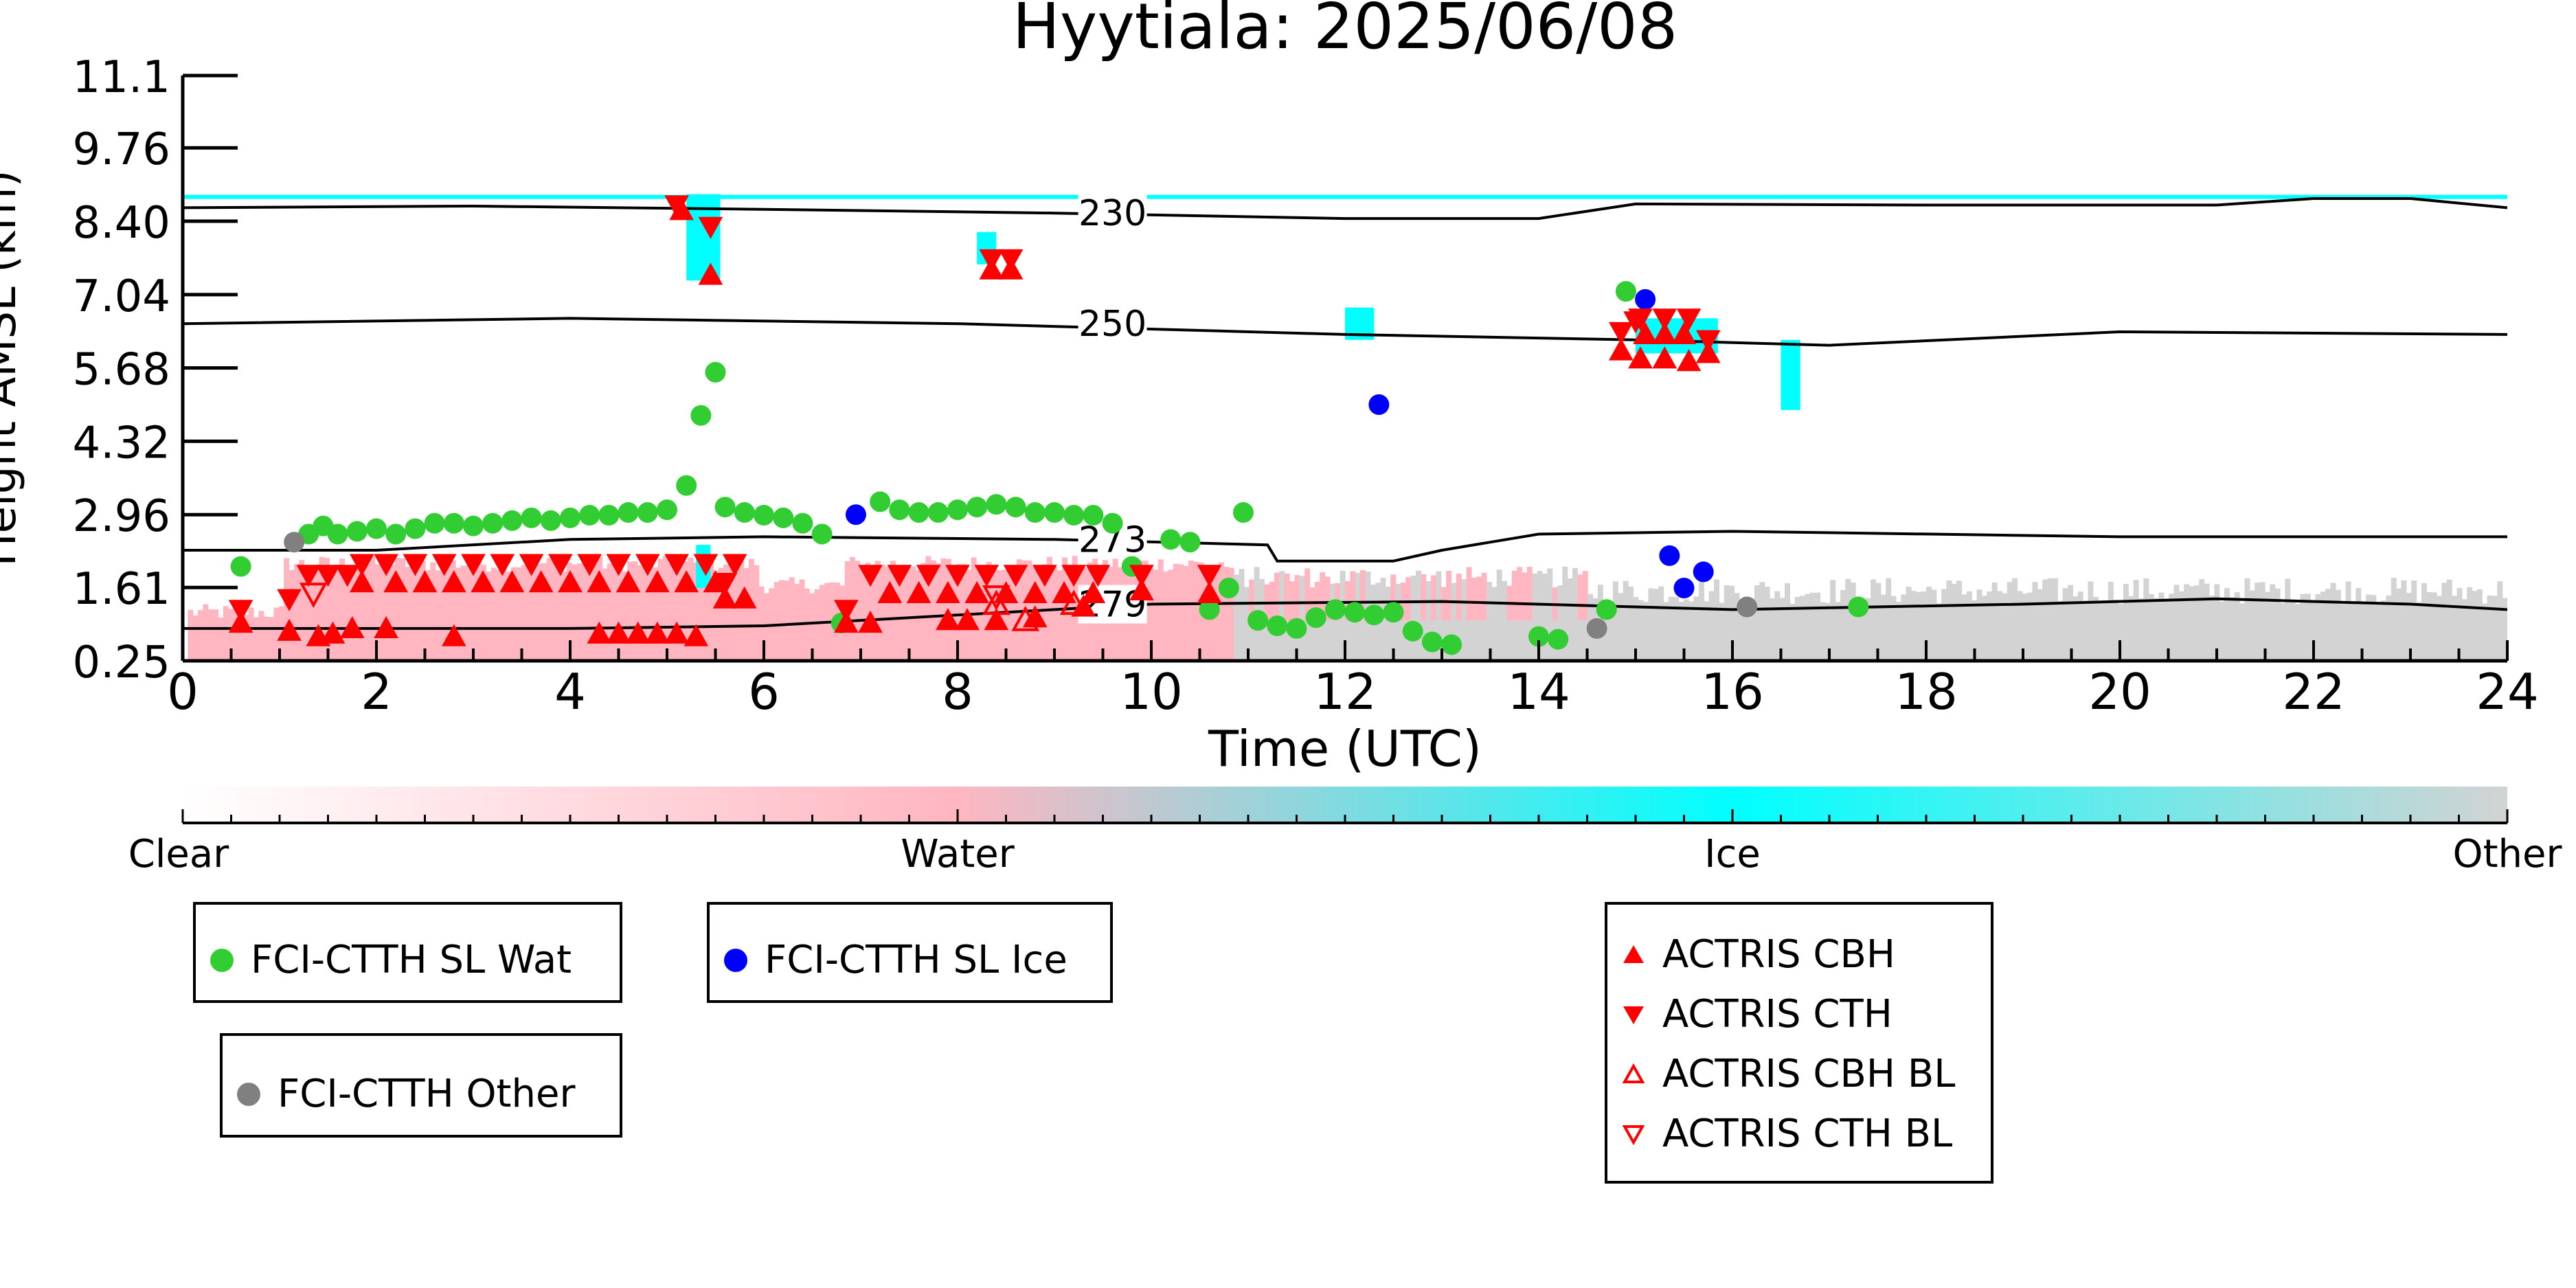  Describe the element at coordinates (1633, 1073) in the screenshot. I see `red-open-triangle-up-marker-icon` at that location.